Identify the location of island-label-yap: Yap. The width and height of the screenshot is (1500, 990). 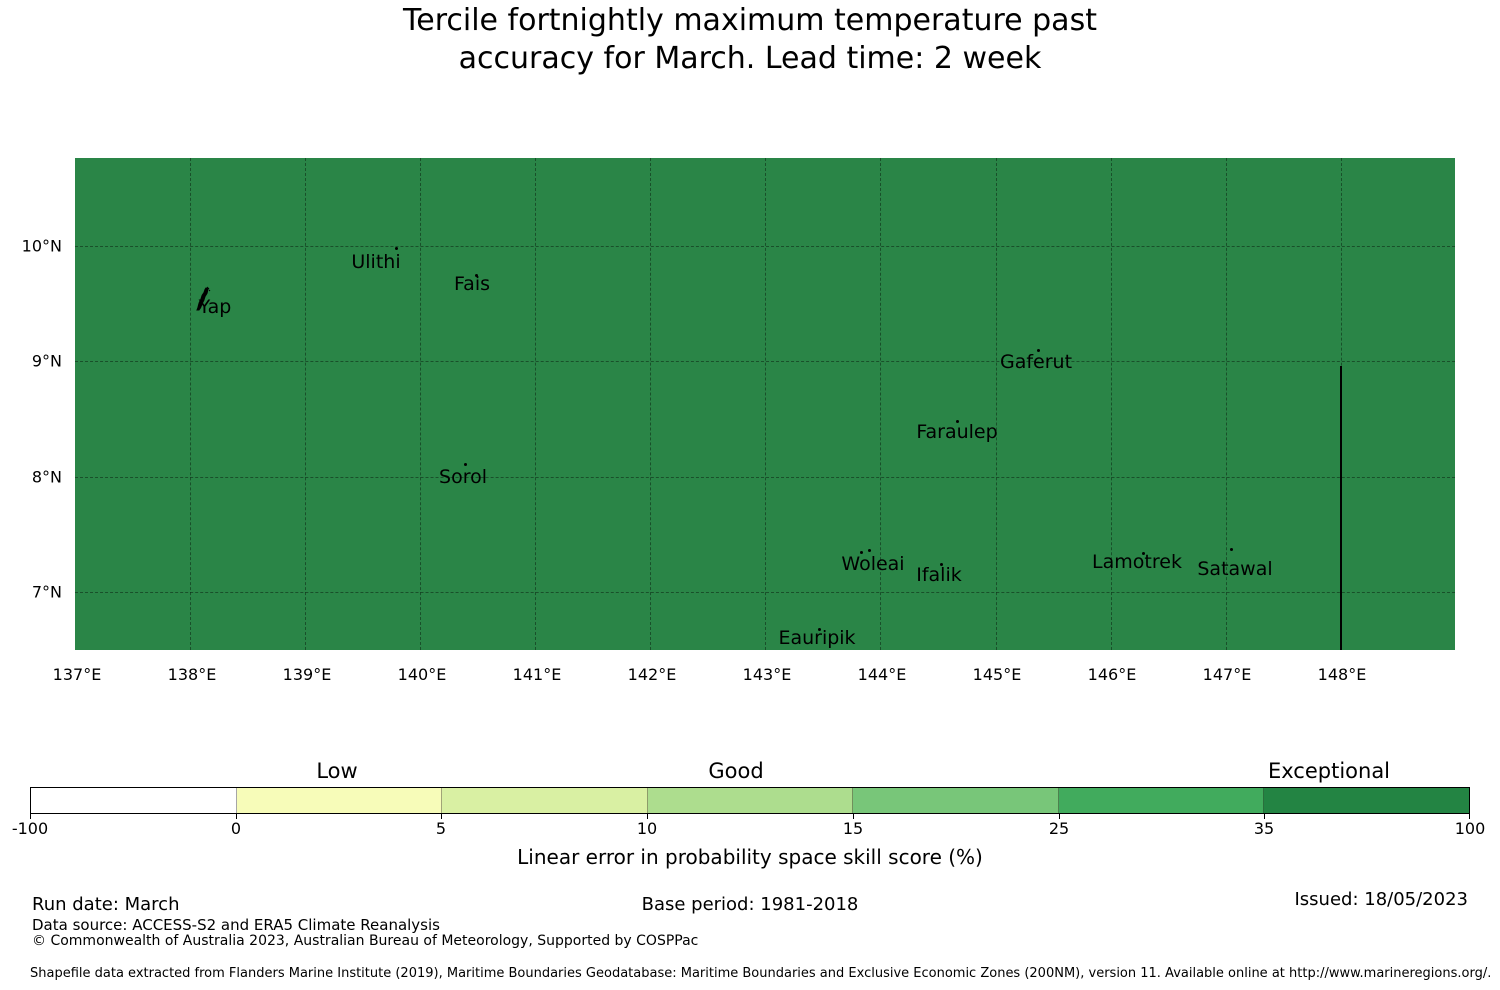
(215, 307).